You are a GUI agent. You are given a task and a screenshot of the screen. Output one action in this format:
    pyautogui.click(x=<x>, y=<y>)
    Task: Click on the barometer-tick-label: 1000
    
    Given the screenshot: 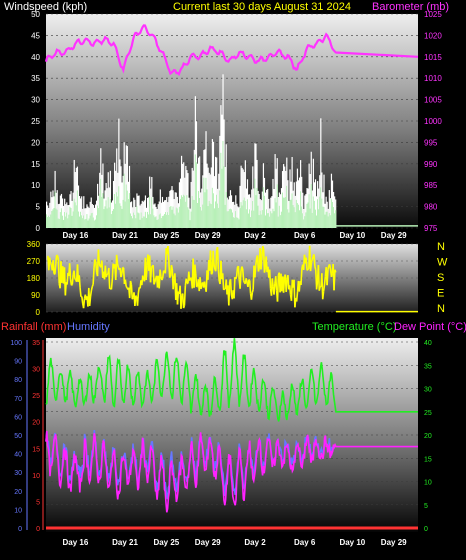 What is the action you would take?
    pyautogui.click(x=433, y=121)
    